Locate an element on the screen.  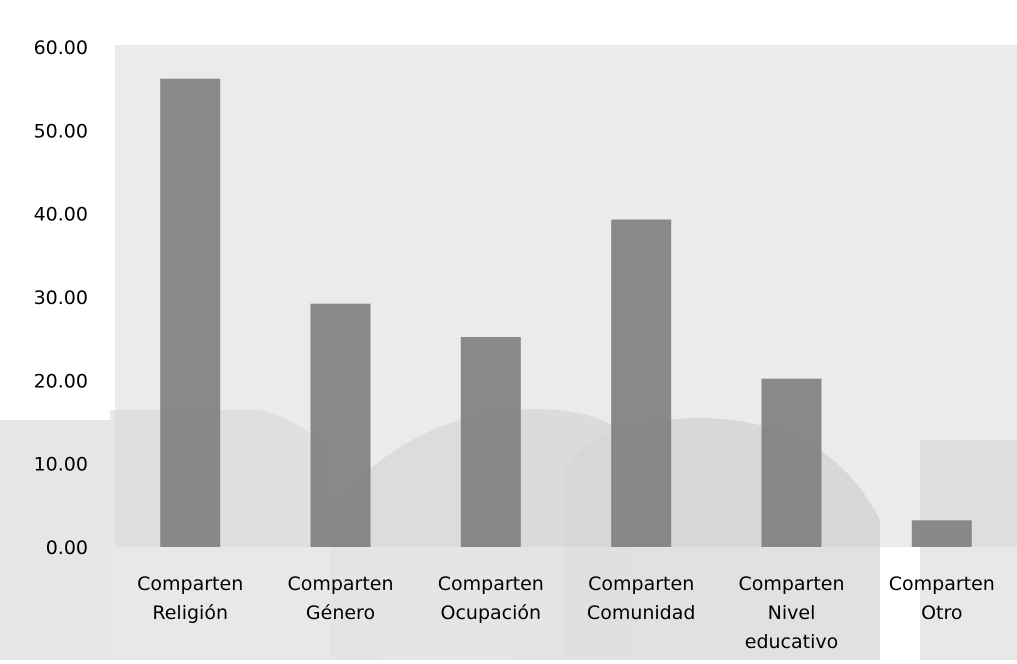
x-tick-label-line: Otro is located at coordinates (941, 613).